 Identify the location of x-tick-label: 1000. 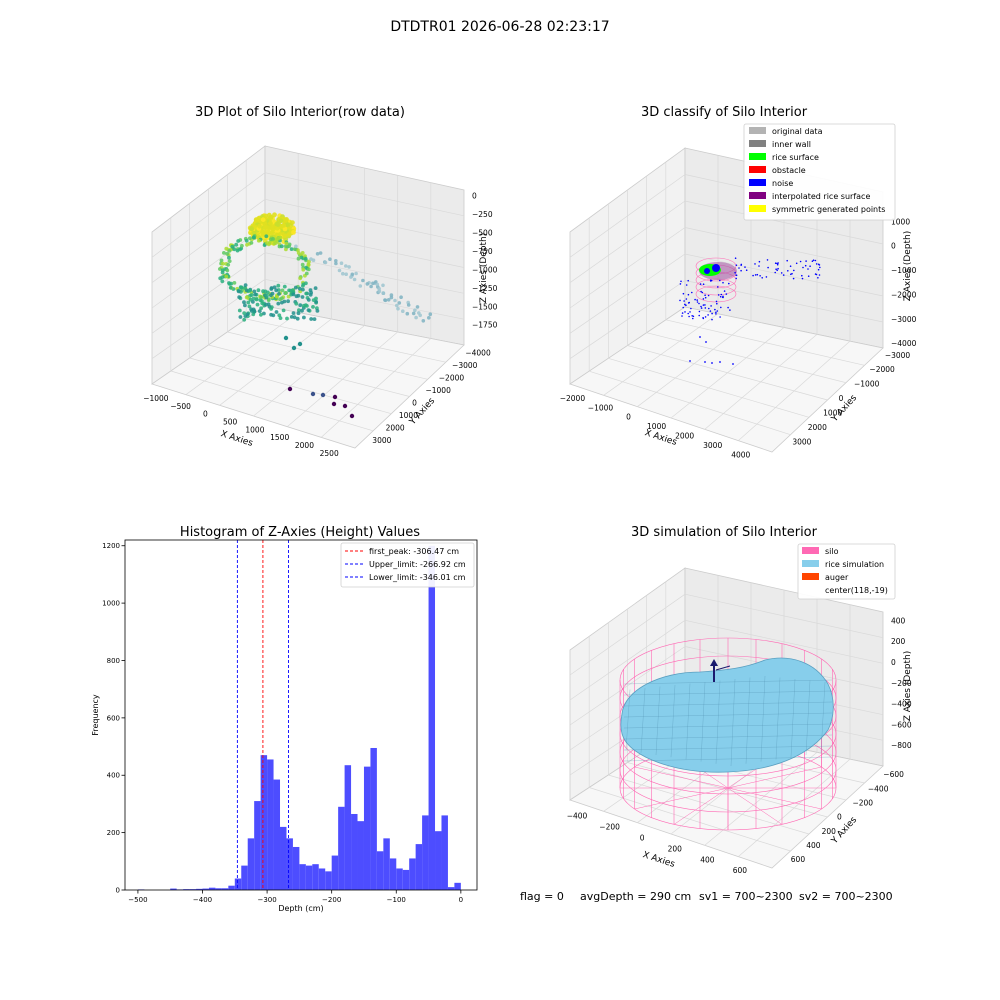
(656, 426).